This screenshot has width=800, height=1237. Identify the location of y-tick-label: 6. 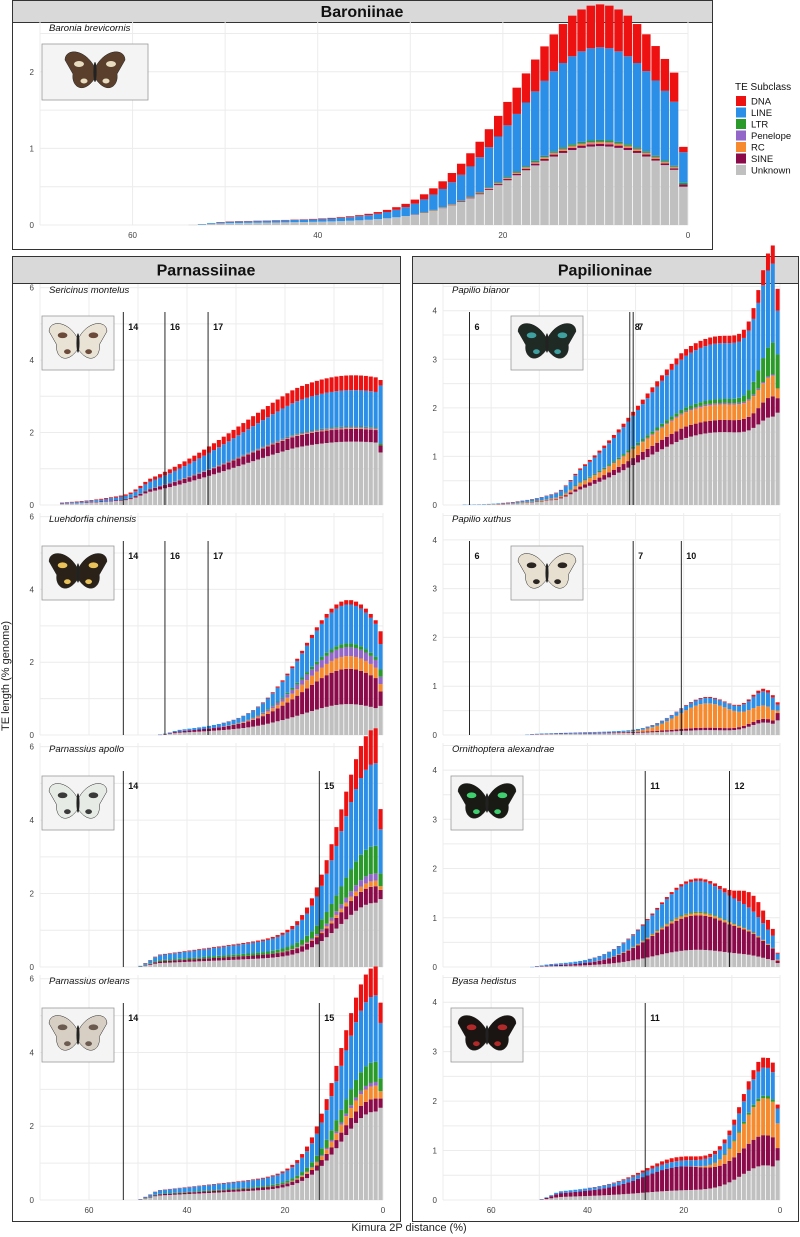
(32, 979).